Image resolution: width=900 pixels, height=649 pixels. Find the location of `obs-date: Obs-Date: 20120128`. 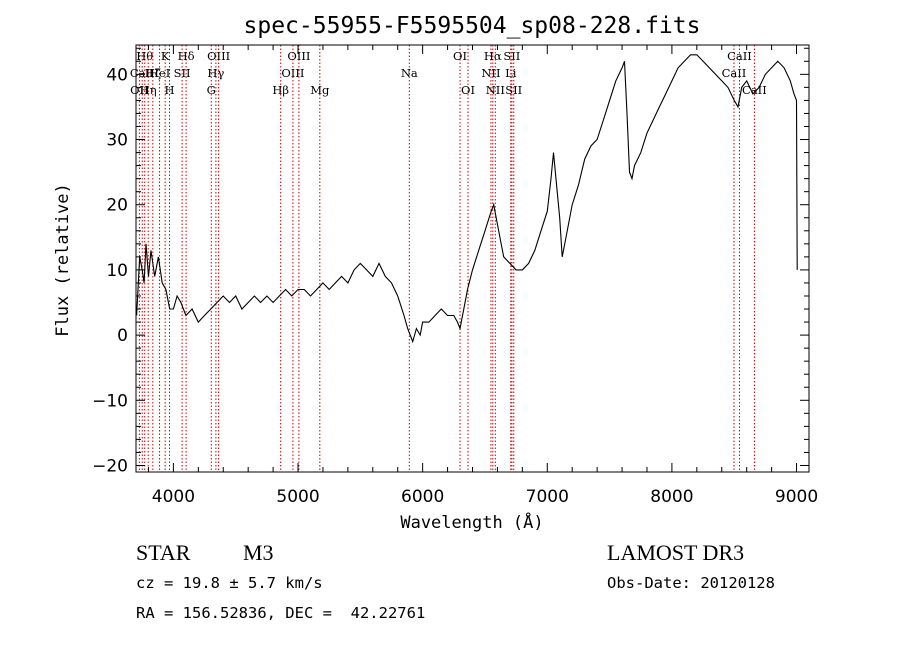

obs-date: Obs-Date: 20120128 is located at coordinates (691, 583).